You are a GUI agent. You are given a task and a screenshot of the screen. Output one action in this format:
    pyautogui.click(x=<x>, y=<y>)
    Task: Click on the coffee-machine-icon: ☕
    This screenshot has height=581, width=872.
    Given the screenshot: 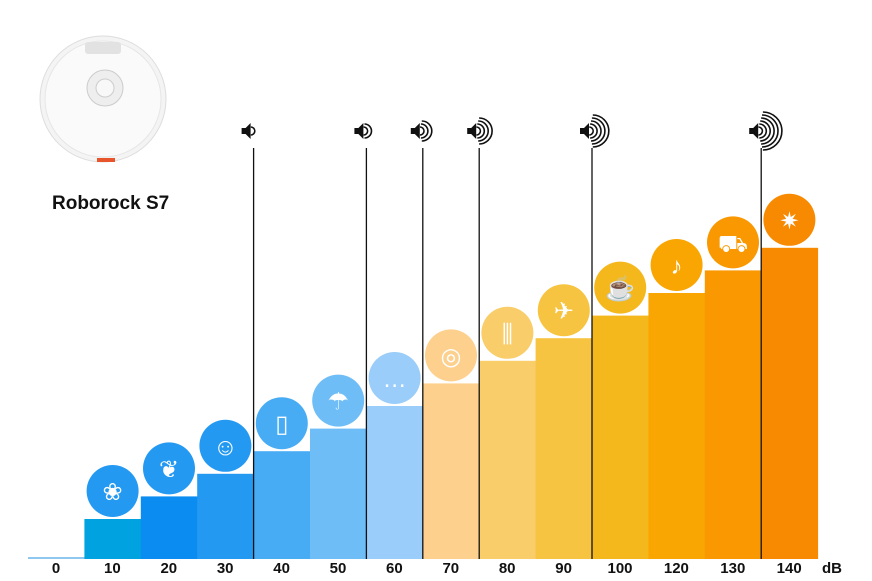 What is the action you would take?
    pyautogui.click(x=620, y=287)
    